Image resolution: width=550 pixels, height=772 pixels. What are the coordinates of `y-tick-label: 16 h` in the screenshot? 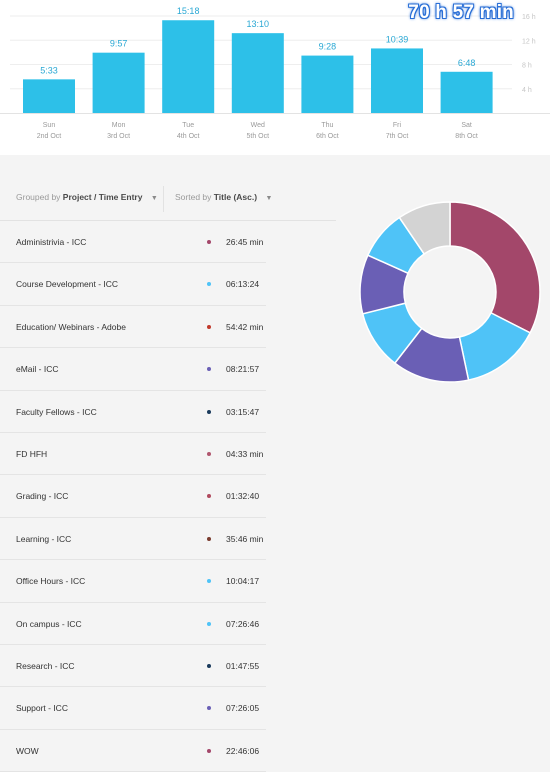 It's located at (529, 17).